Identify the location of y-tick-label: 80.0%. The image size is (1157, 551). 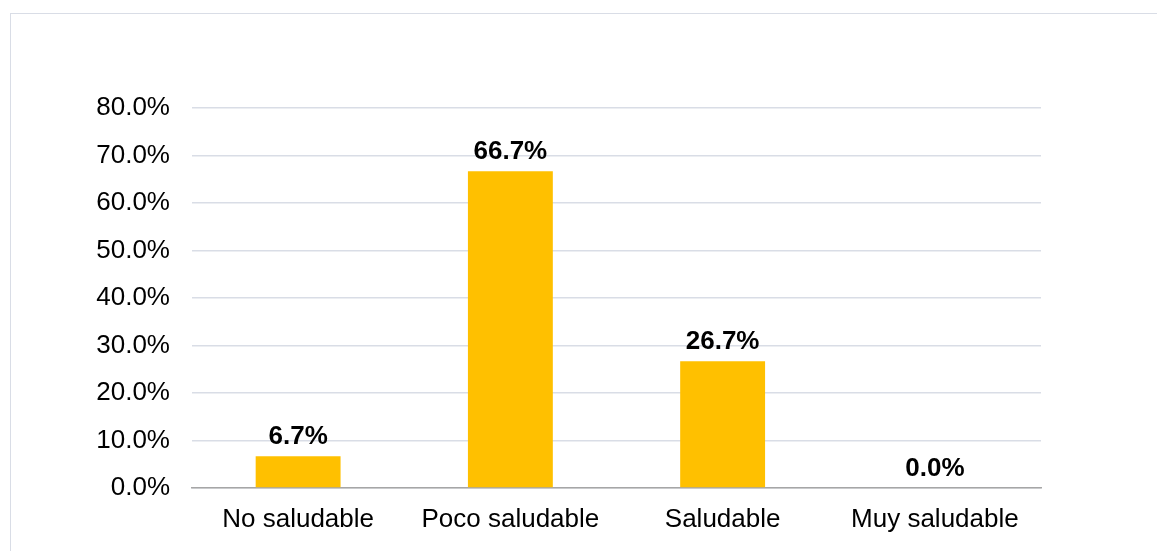
(133, 106).